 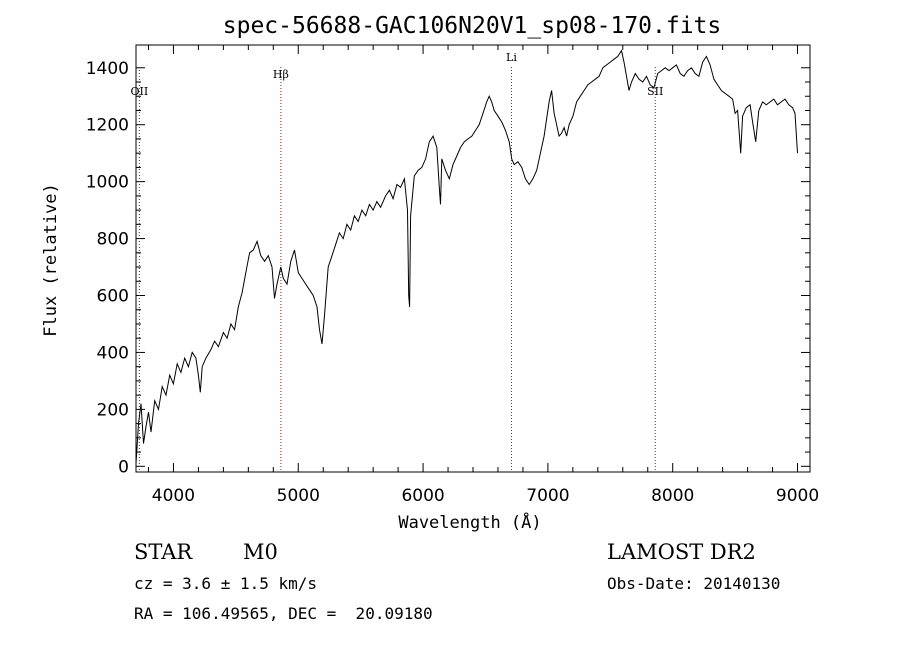 I want to click on x-tick-label: 6000, so click(x=422, y=496).